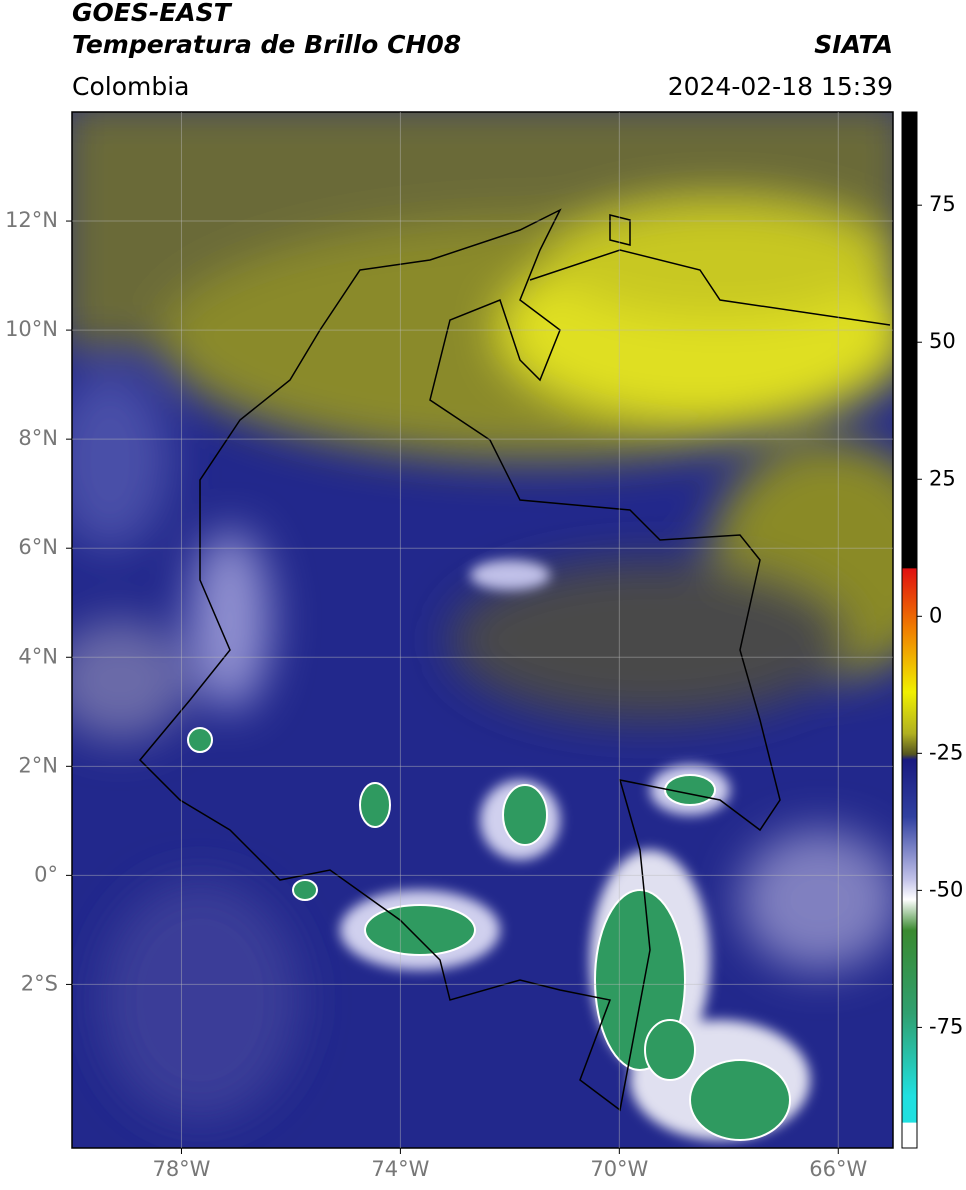 This screenshot has width=966, height=1190. Describe the element at coordinates (38, 438) in the screenshot. I see `lat-tick-label: 8°N` at that location.